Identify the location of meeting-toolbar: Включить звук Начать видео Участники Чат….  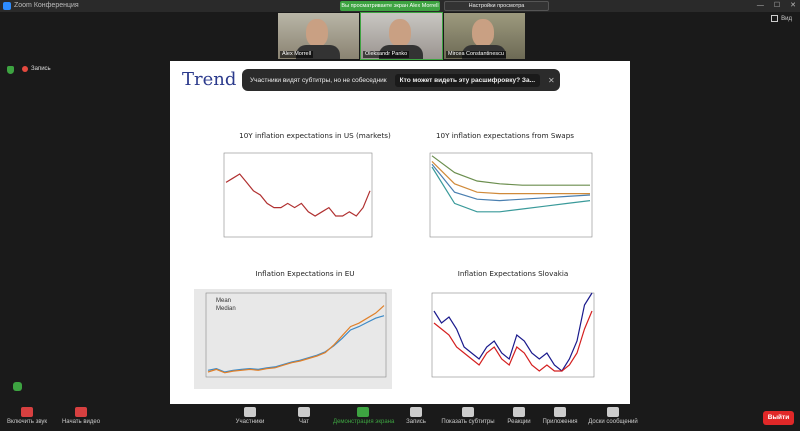
(400, 417).